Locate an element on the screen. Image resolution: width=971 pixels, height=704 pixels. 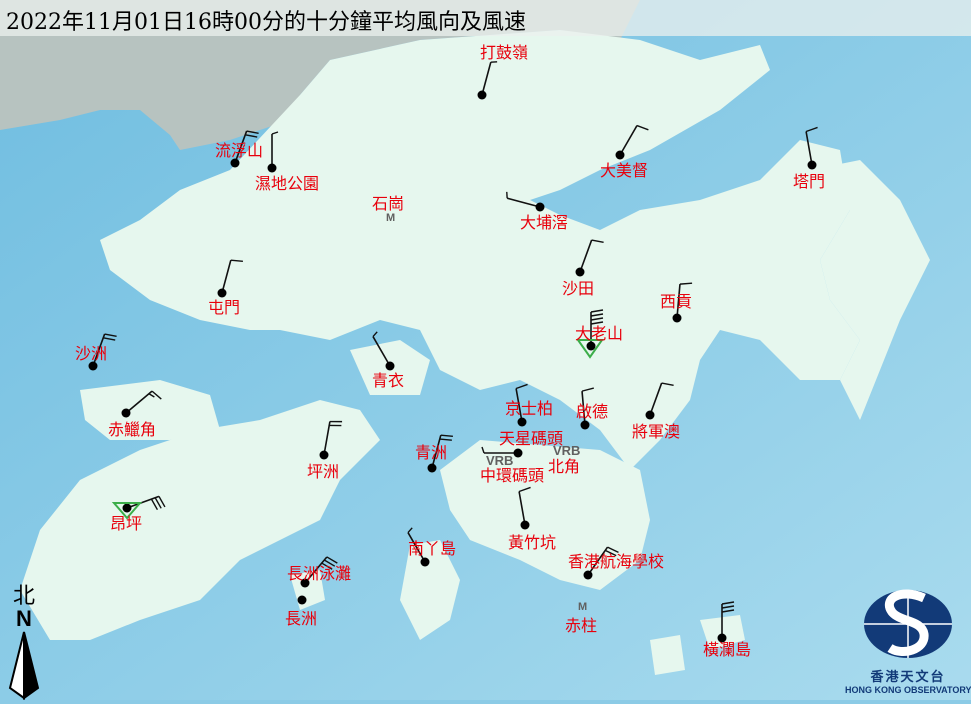
north-arrow-icon is located at coordinates (24, 665).